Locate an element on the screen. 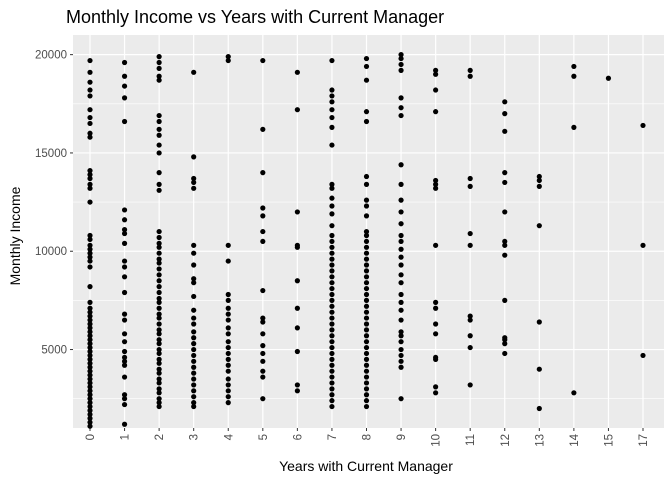  x-tick-label: 4 is located at coordinates (229, 436).